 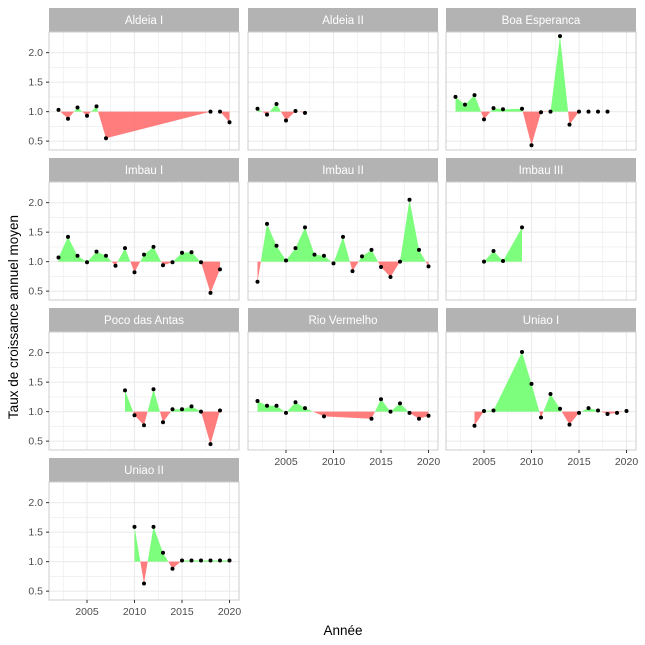 What do you see at coordinates (144, 379) in the screenshot?
I see `panel-poco-das-antas: Poco das Antas` at bounding box center [144, 379].